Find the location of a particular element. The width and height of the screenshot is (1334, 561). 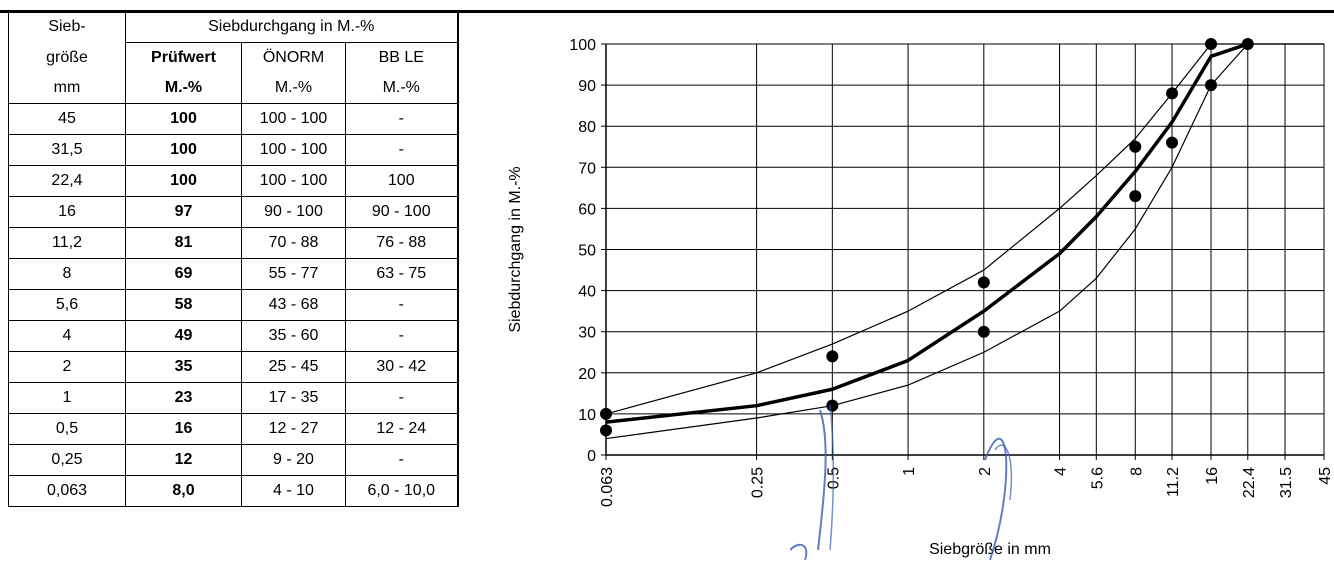

cell-pruefwert: 23 is located at coordinates (183, 398).